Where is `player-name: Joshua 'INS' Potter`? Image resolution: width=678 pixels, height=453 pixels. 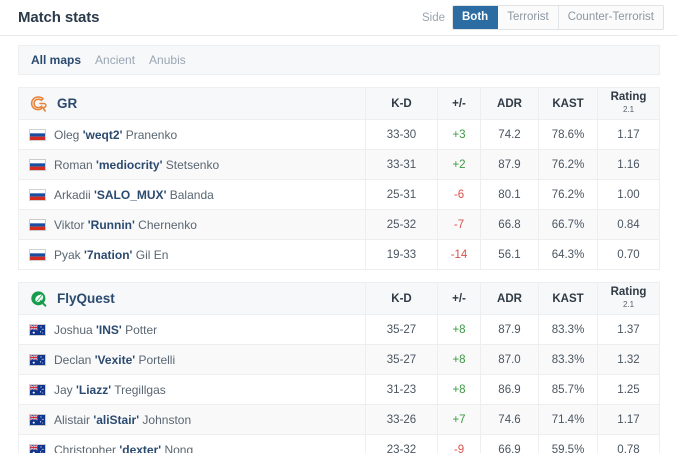
player-name: Joshua 'INS' Potter is located at coordinates (106, 329).